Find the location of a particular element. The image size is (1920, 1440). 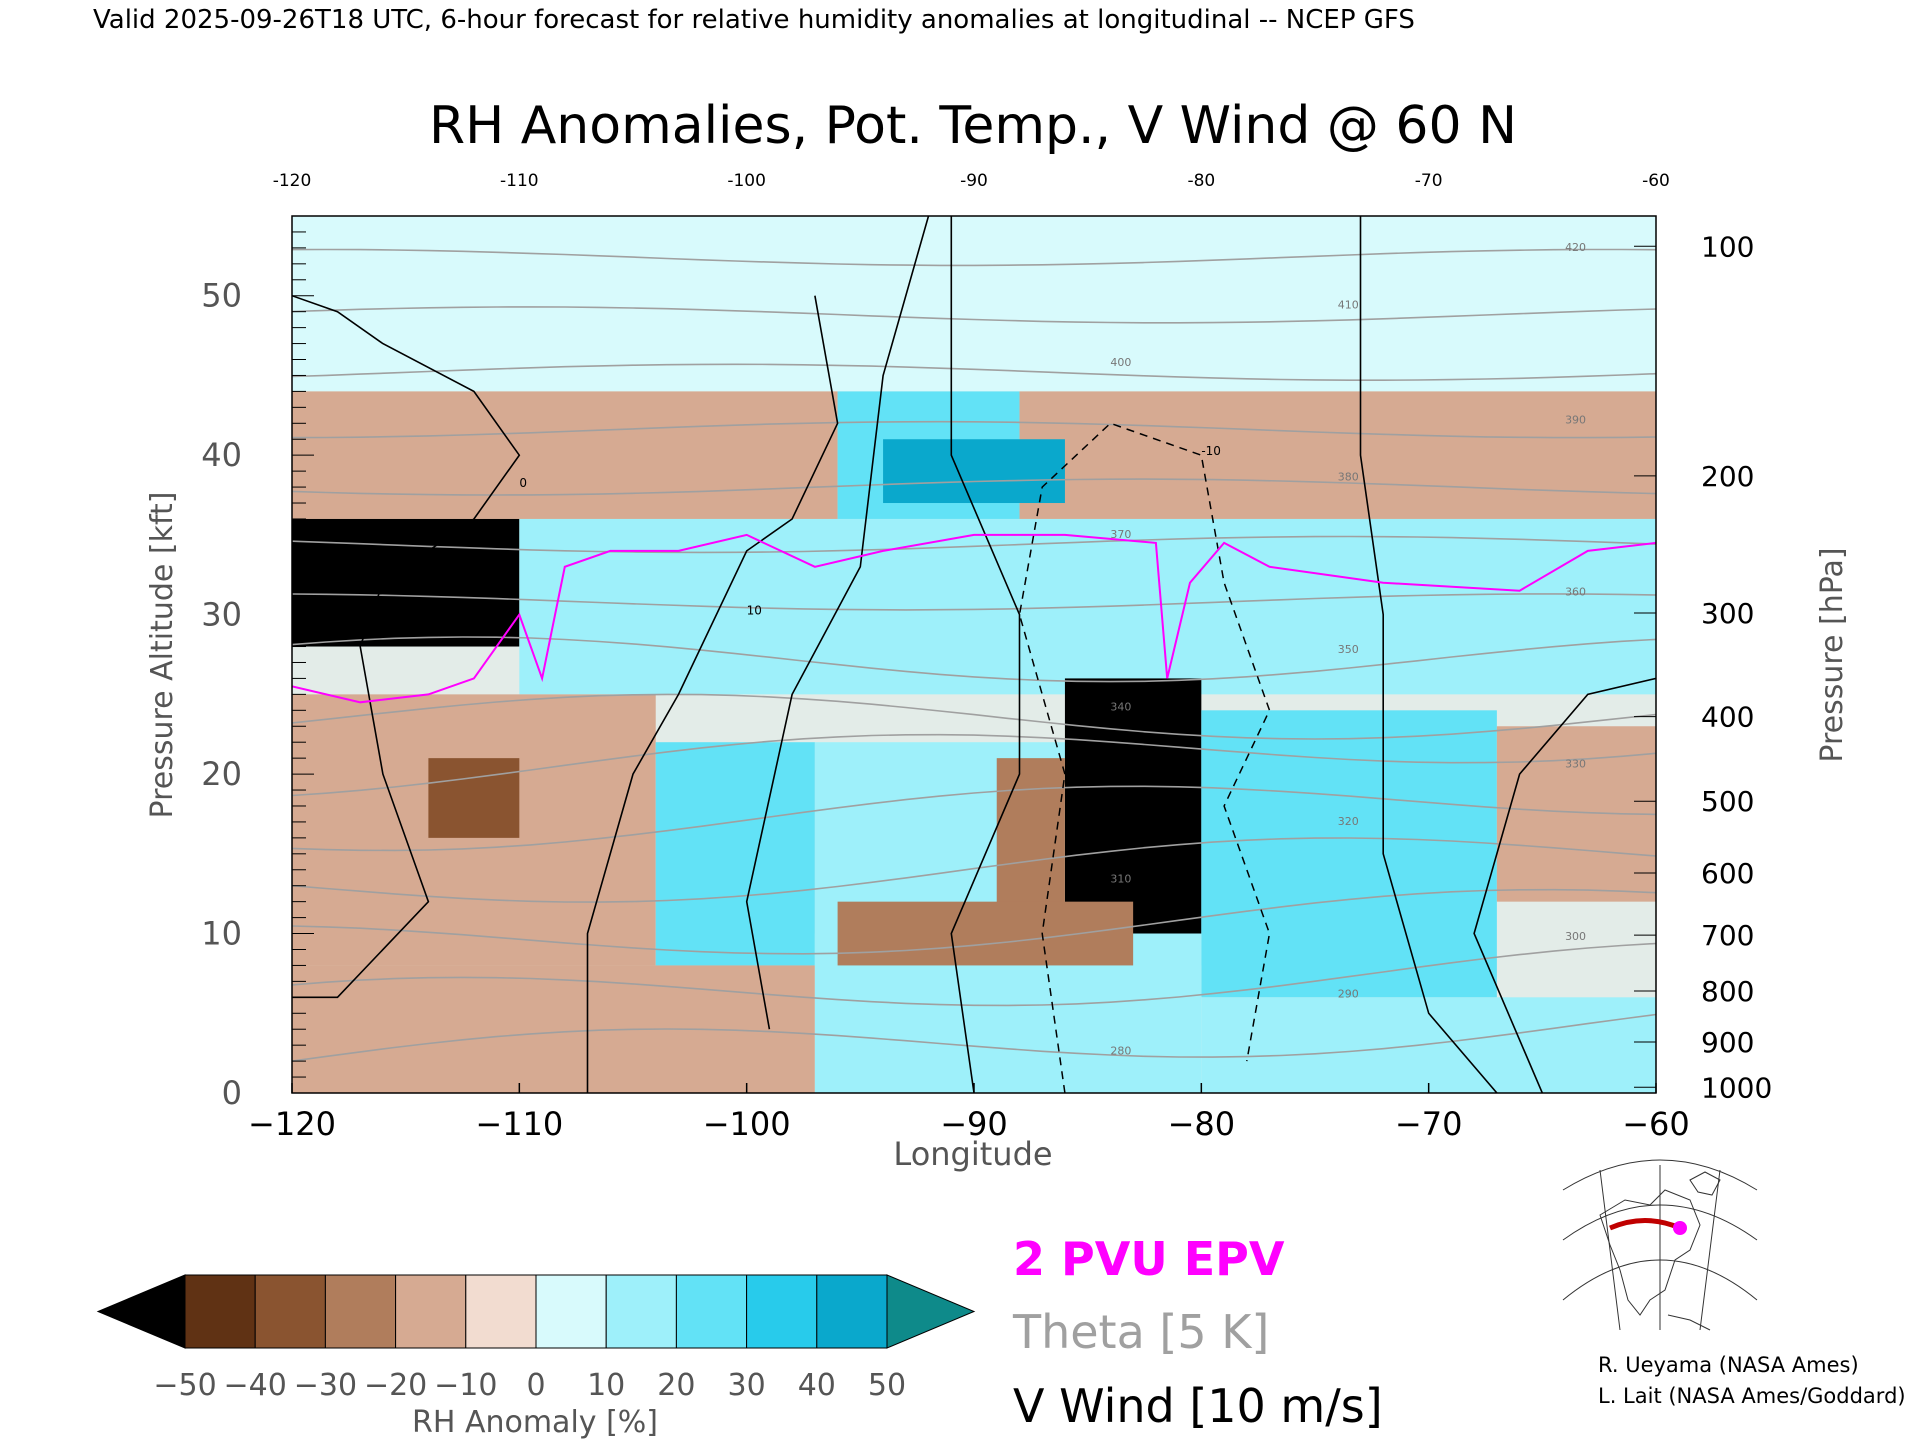

p-tick-label-400: 400 is located at coordinates (1727, 717).